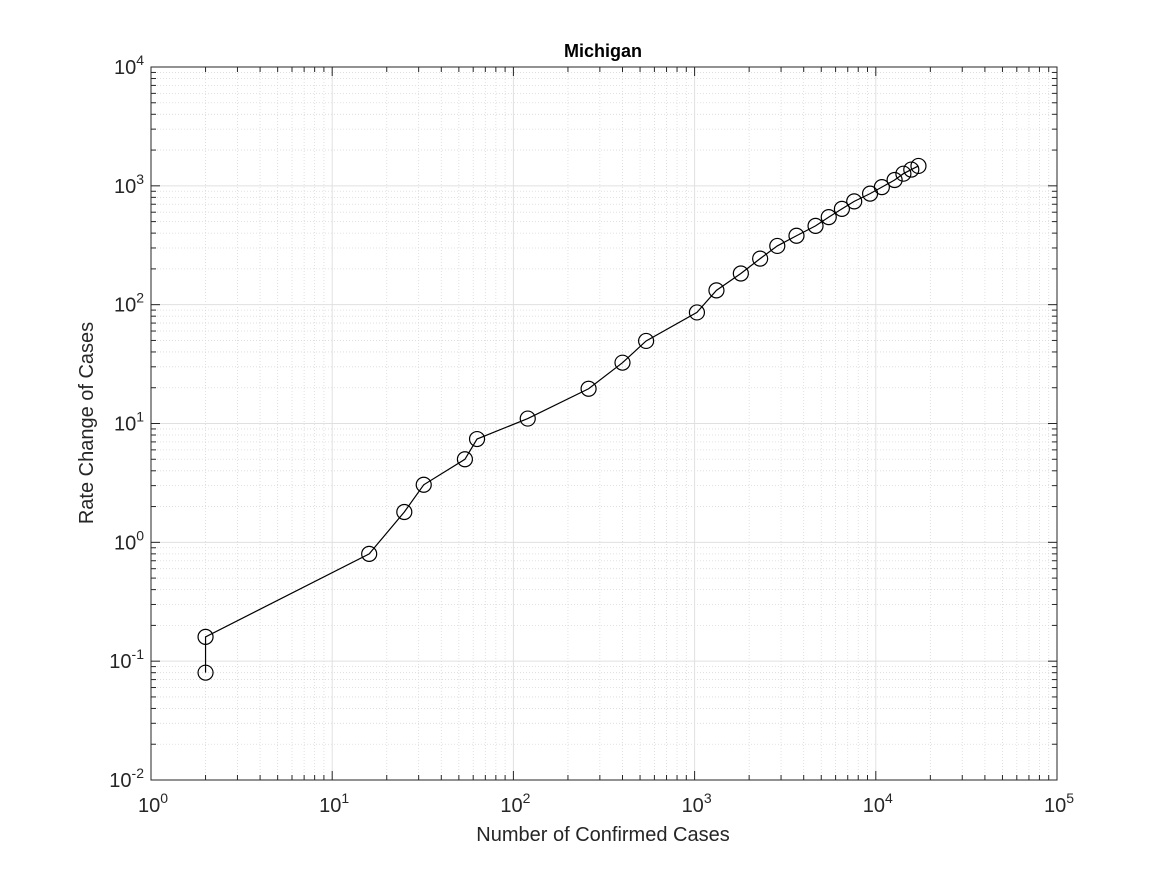 The height and width of the screenshot is (880, 1167). I want to click on y-tick-labels: 10⁻² 10⁻¹ 10⁰ 10¹ 10² 10³ 10⁴, so click(126, 422).